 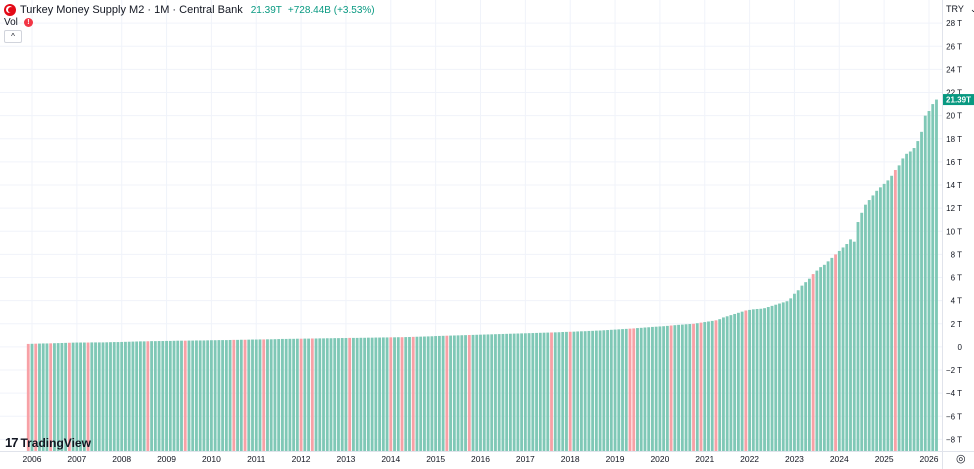 I want to click on settings-icon: ◎, so click(x=961, y=459).